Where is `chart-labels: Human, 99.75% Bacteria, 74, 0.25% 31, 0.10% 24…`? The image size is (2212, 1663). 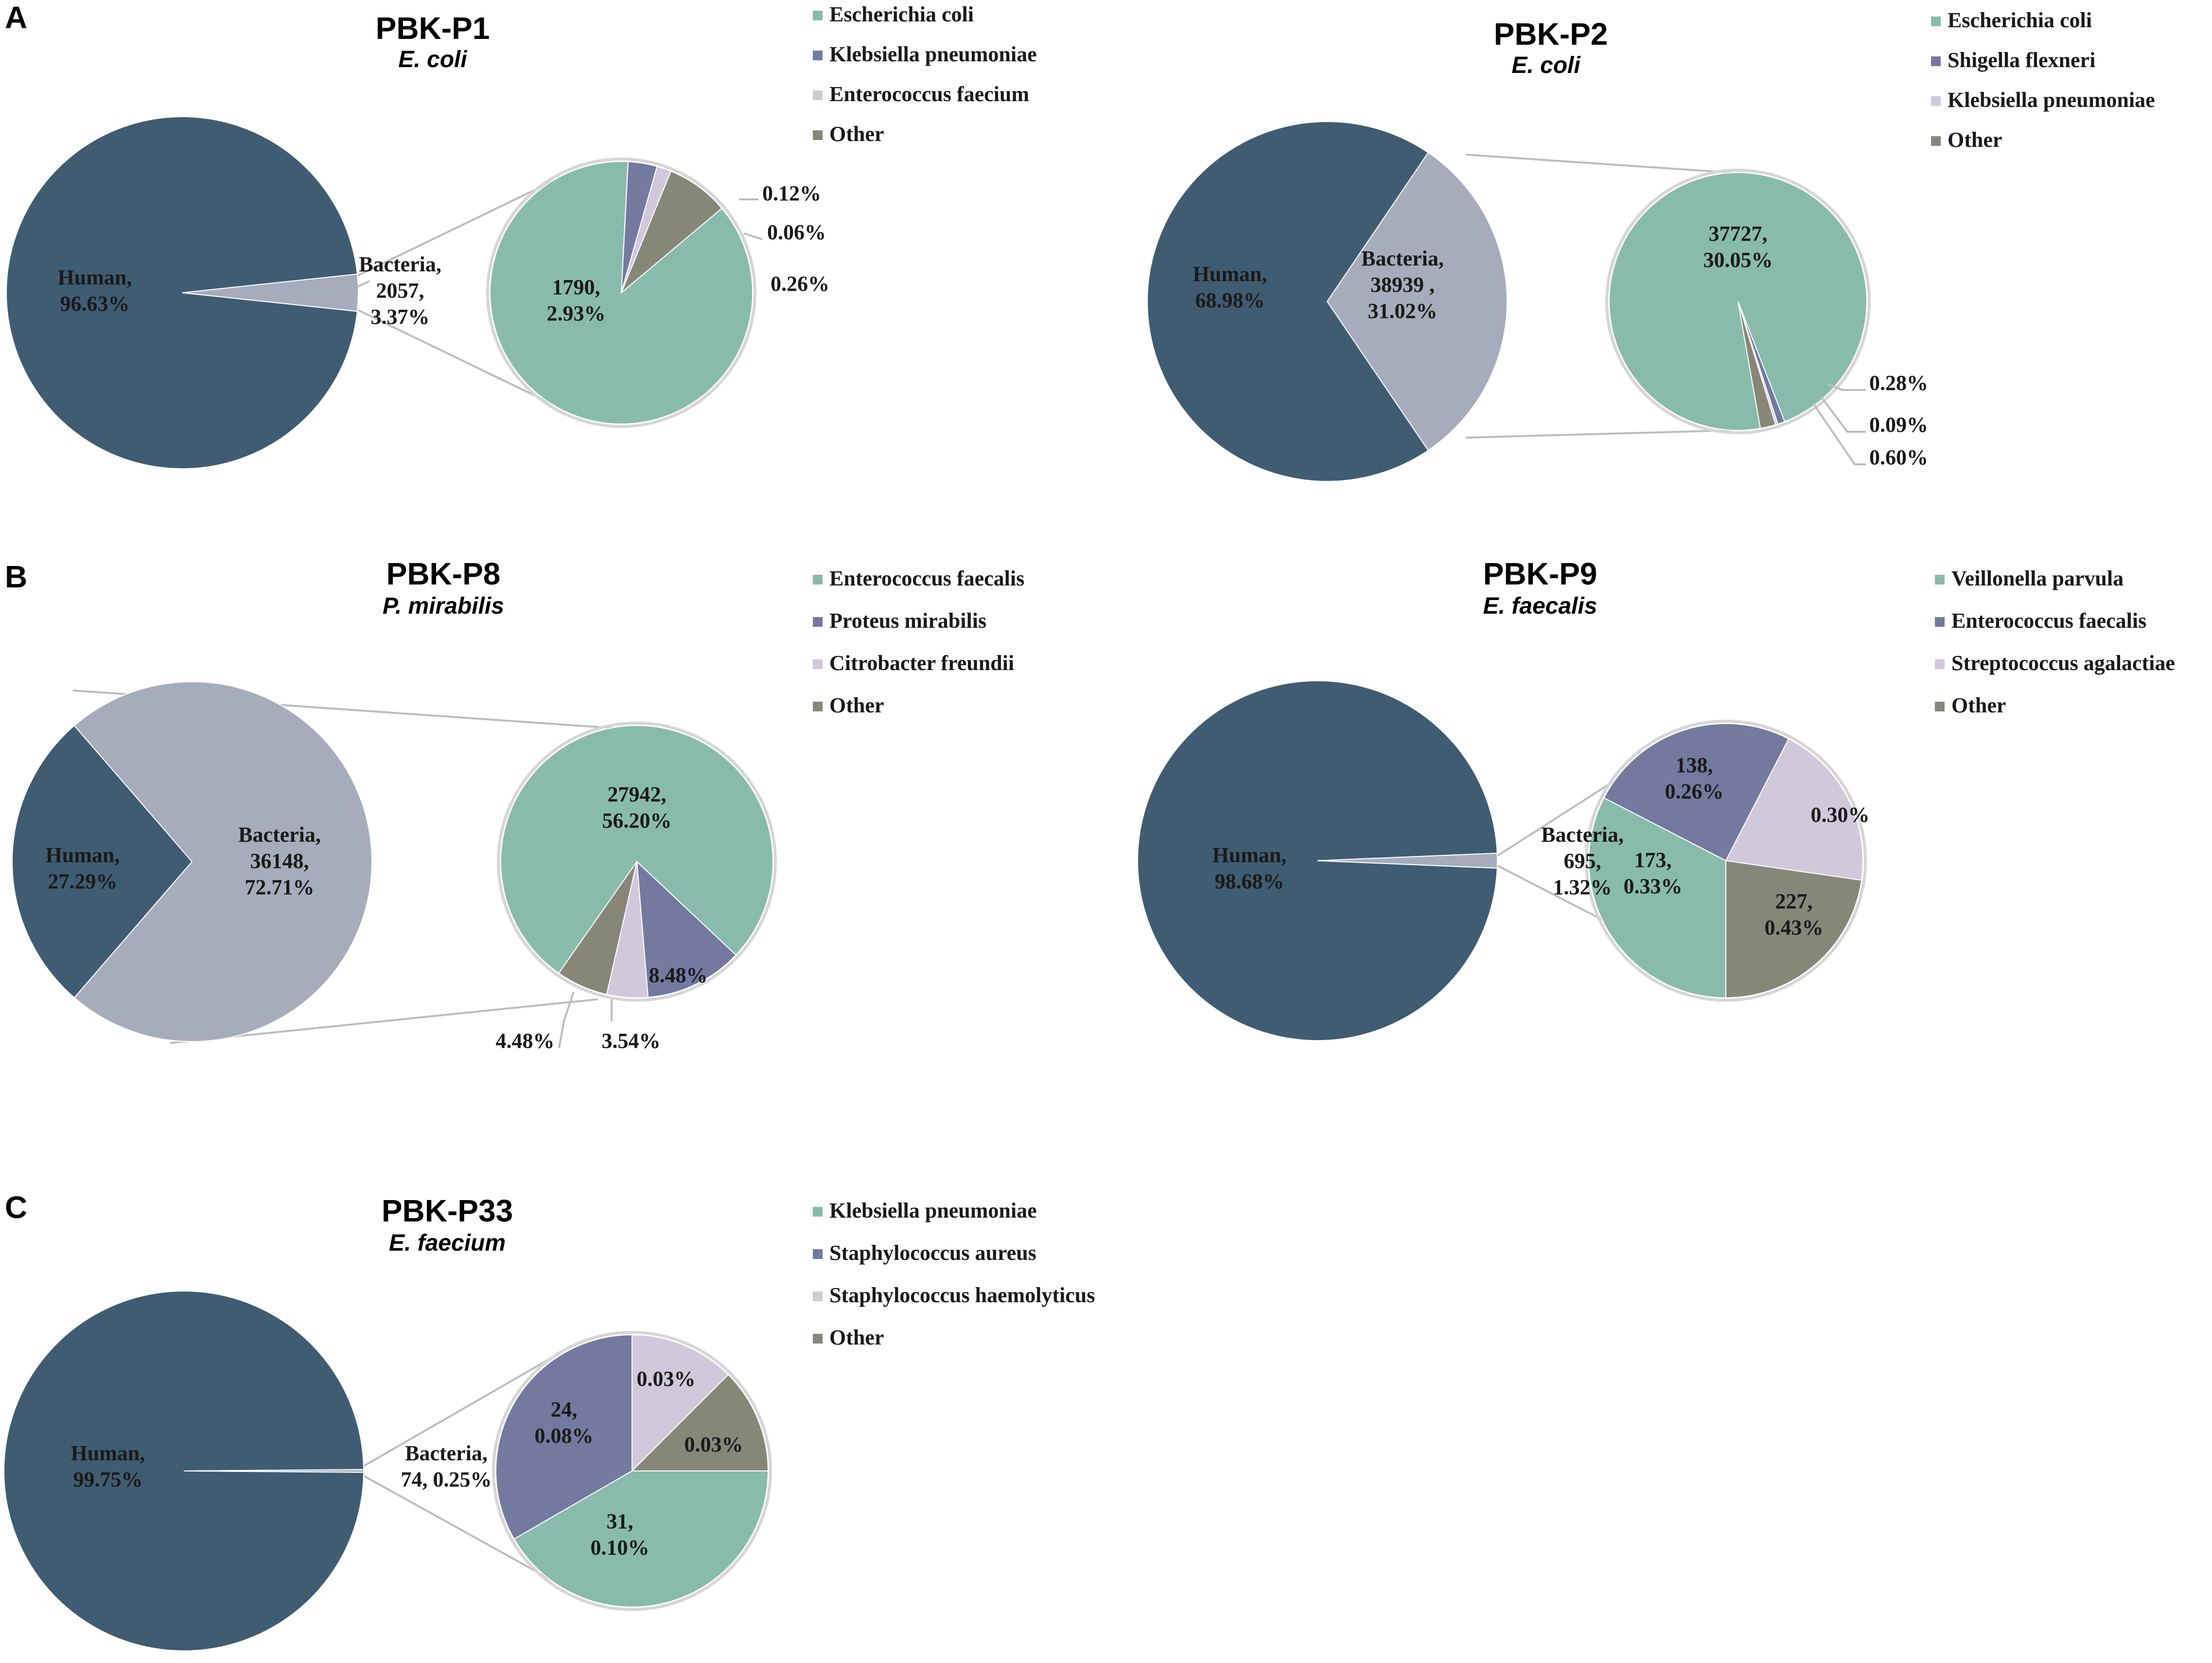
chart-labels: Human, 99.75% Bacteria, 74, 0.25% 31, 0.10% 24… is located at coordinates (407, 1463).